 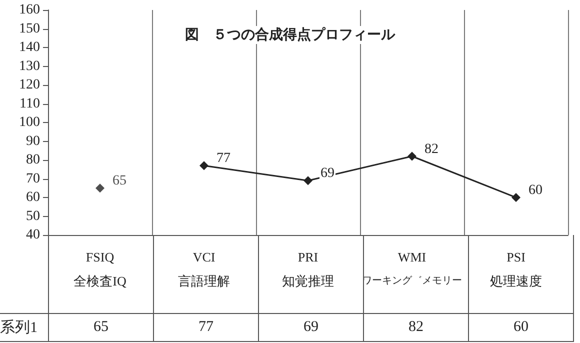 What do you see at coordinates (223, 158) in the screenshot?
I see `data-label: 77` at bounding box center [223, 158].